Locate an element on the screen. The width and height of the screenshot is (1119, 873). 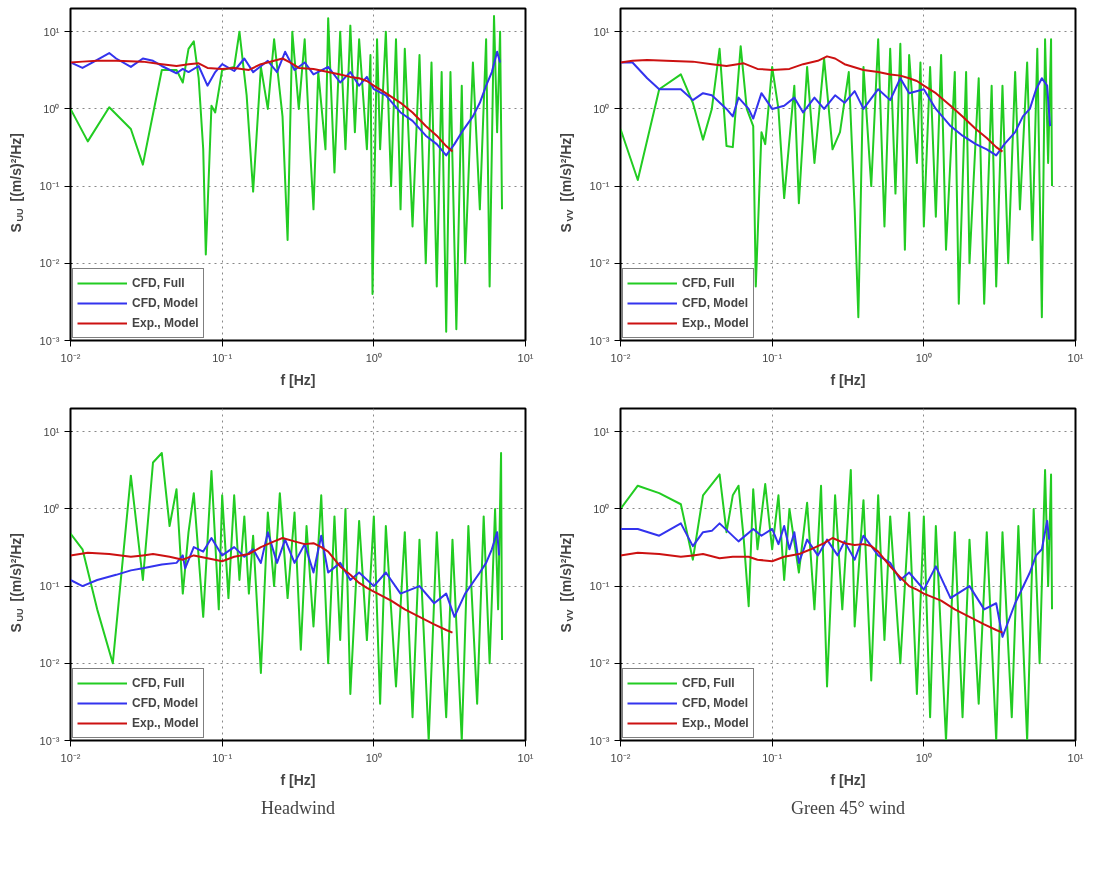
text: Green 45° wind is located at coordinates (848, 807).